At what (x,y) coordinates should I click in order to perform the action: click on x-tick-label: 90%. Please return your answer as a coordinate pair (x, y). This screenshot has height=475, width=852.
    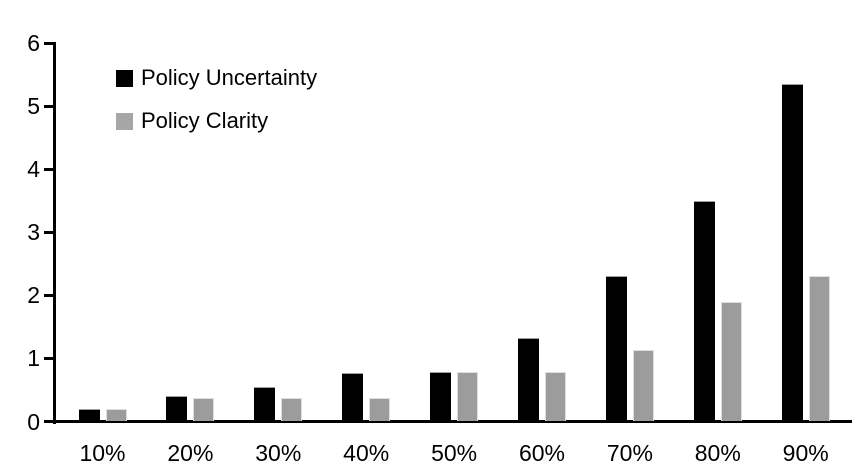
    Looking at the image, I should click on (805, 453).